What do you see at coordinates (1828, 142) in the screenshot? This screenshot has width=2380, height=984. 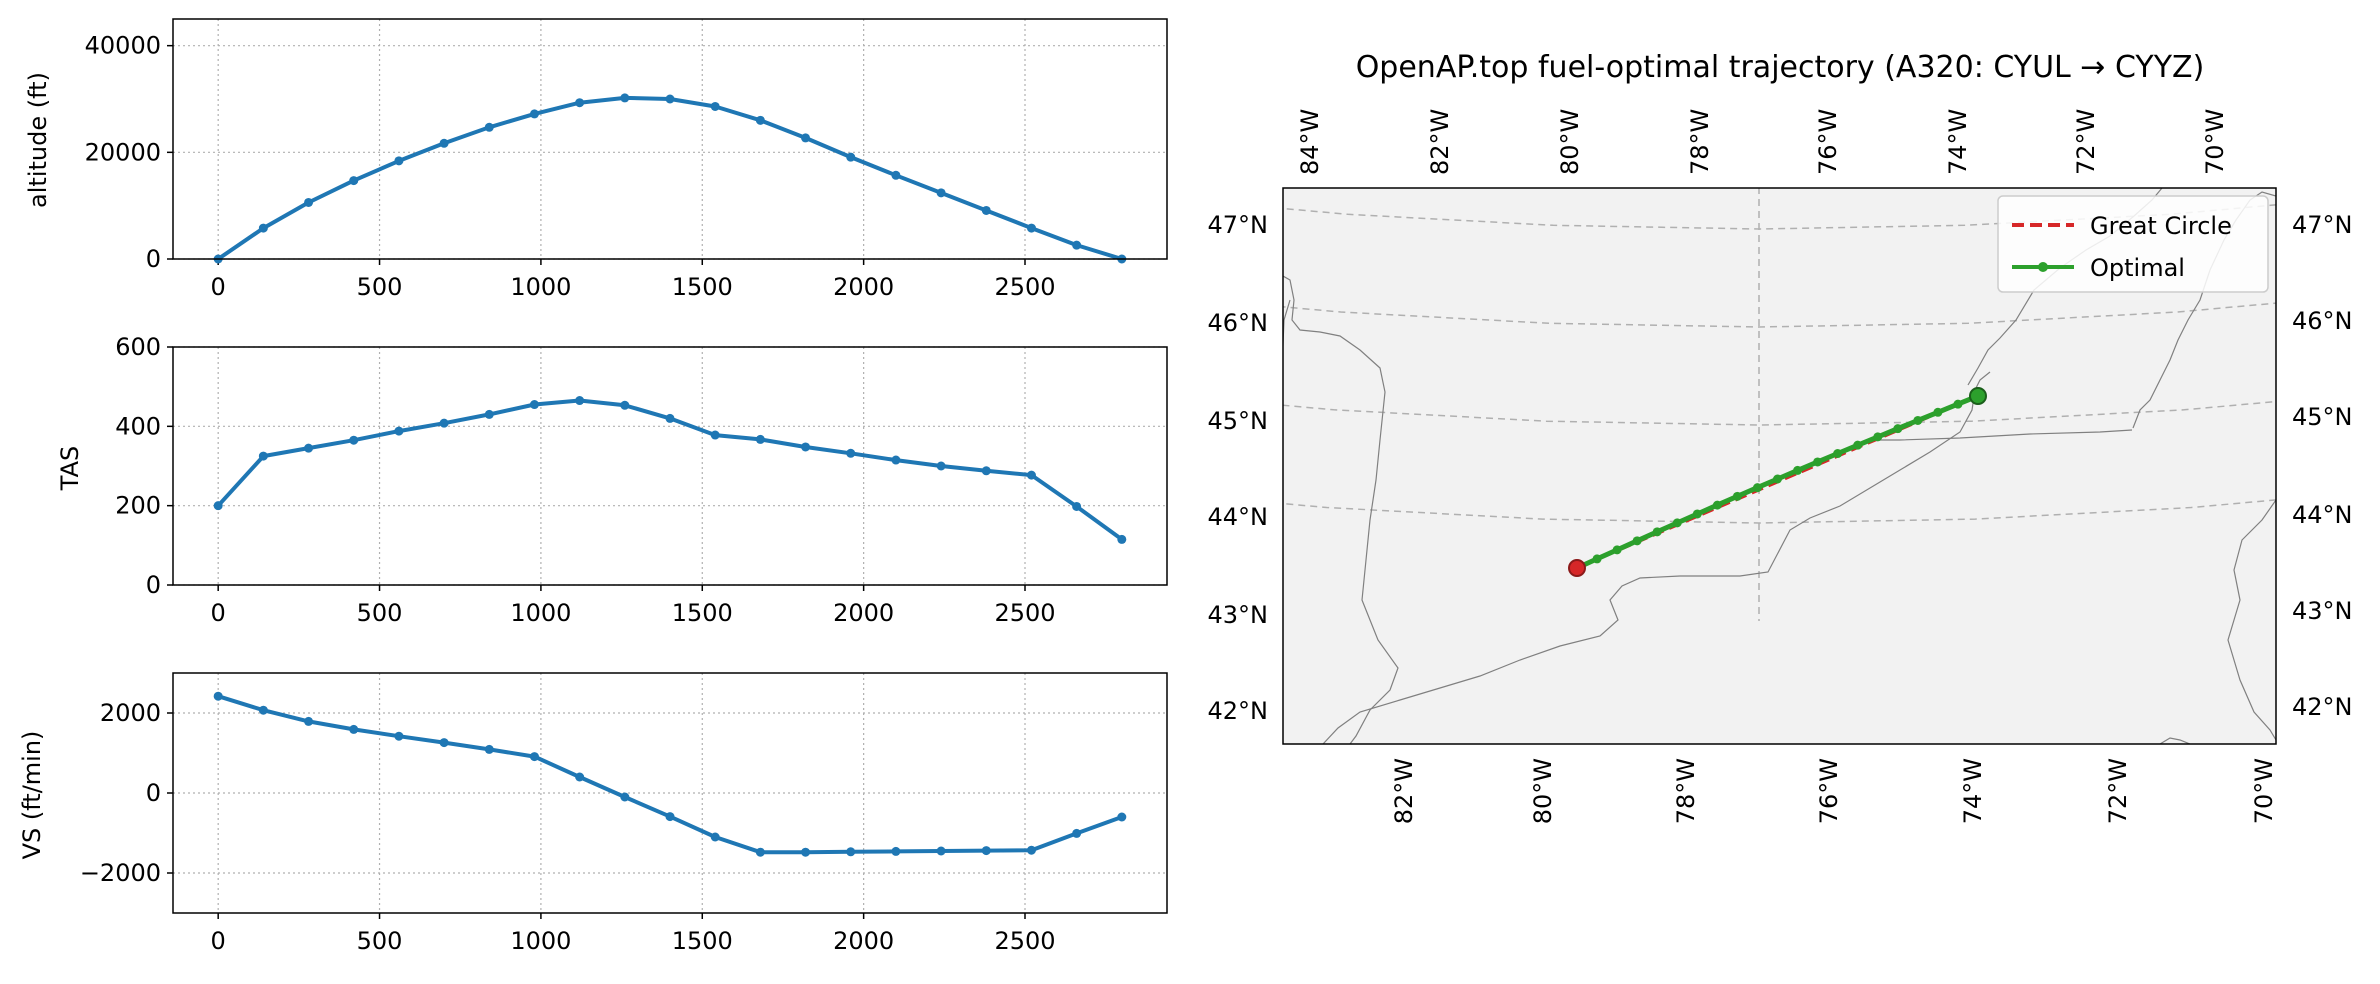 I see `lon-top-tick-label: 76°W` at bounding box center [1828, 142].